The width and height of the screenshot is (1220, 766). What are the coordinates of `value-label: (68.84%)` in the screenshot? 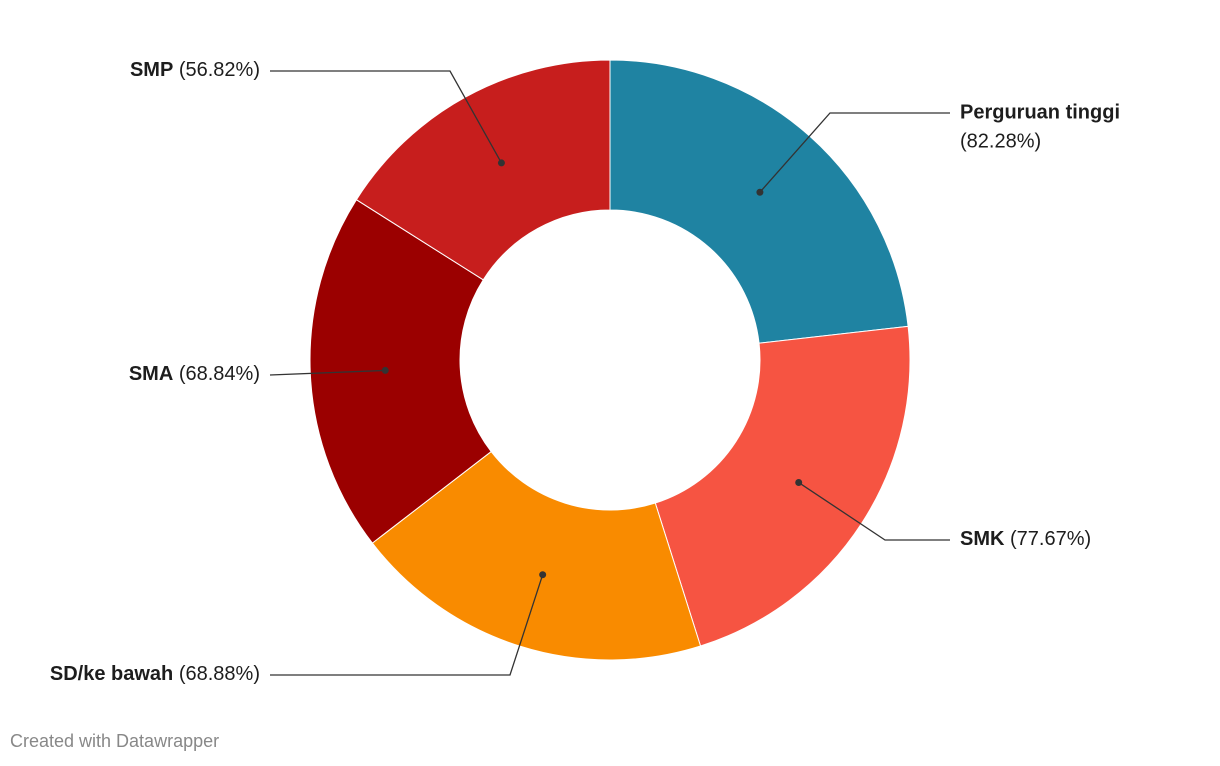 It's located at (219, 374).